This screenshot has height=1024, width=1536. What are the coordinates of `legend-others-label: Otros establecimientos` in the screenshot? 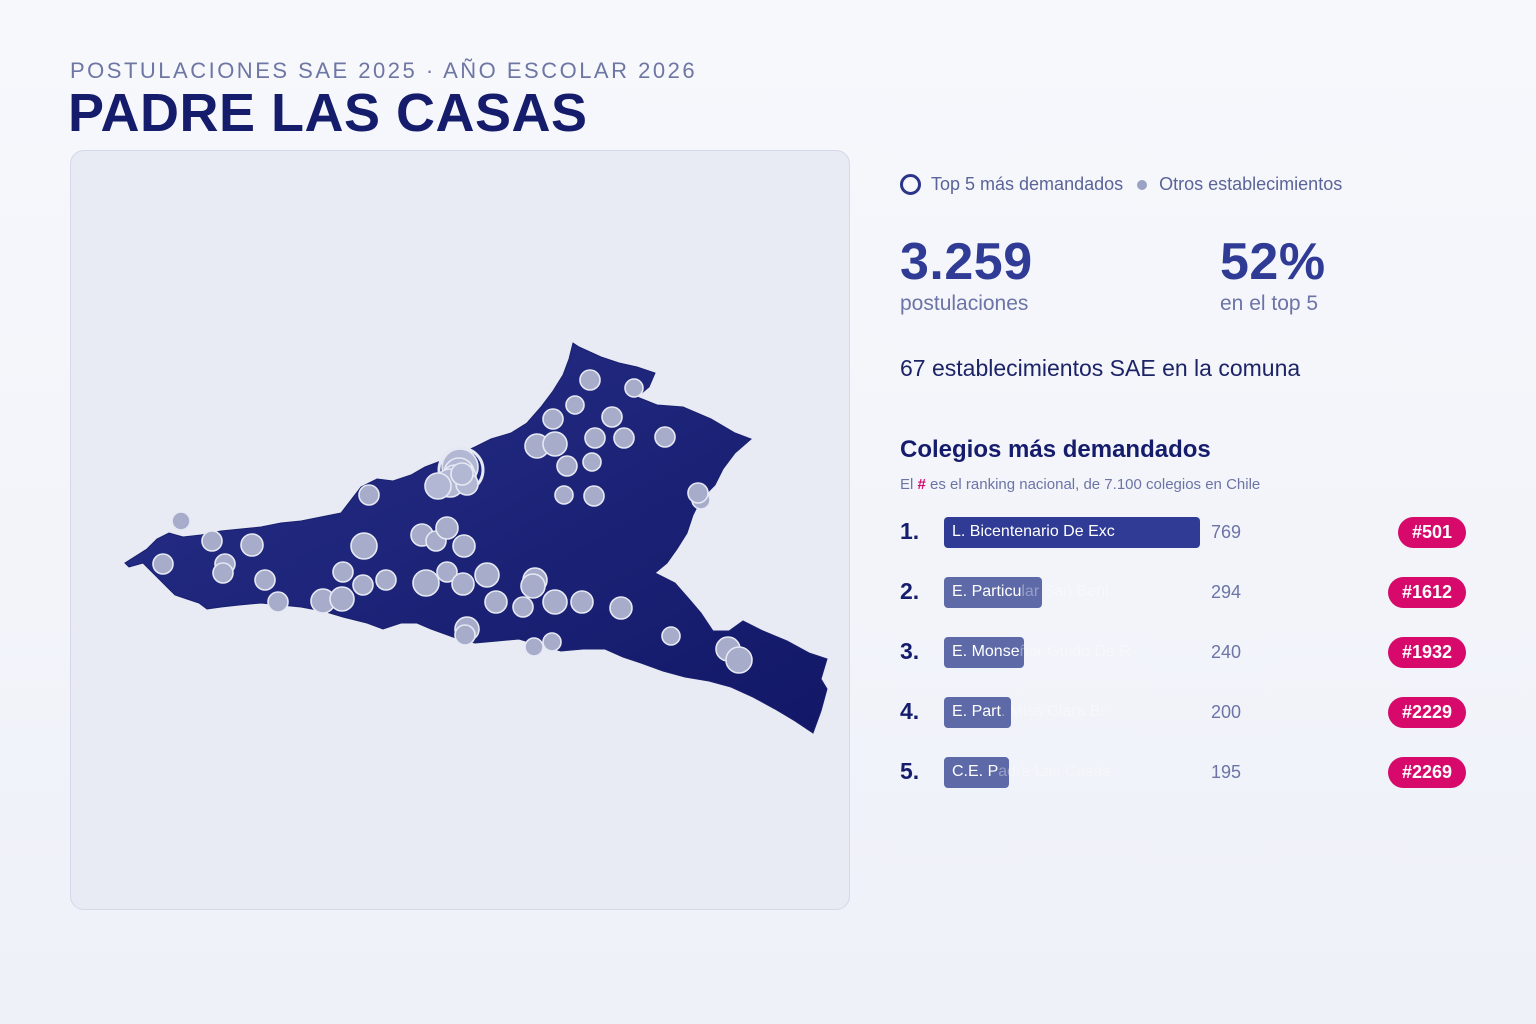 It's located at (1251, 184).